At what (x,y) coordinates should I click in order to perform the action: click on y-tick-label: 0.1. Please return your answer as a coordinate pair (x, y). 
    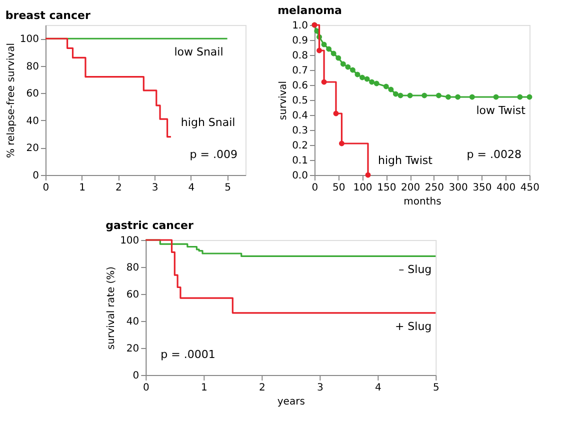
    Looking at the image, I should click on (300, 161).